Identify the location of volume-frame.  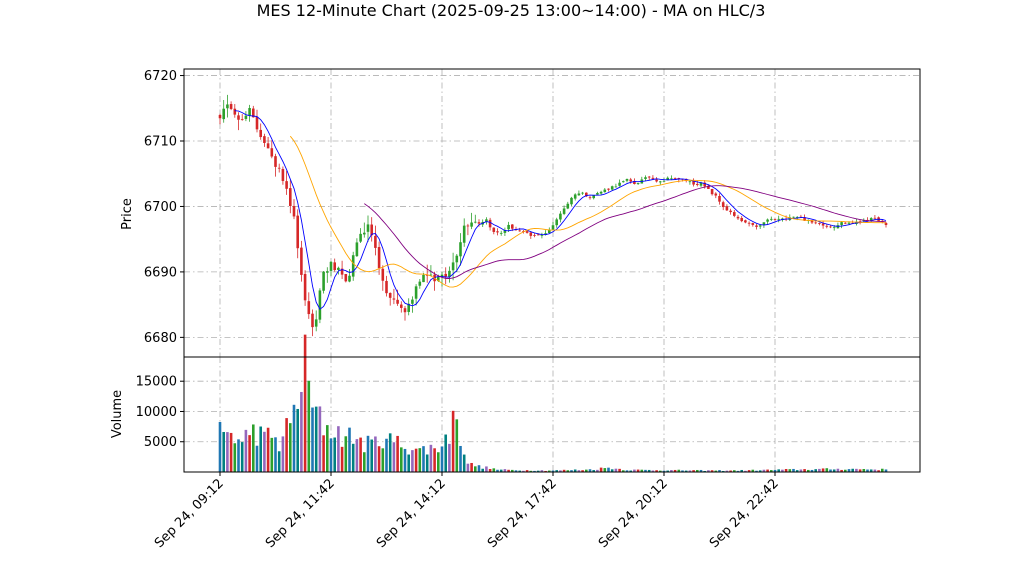
(552, 414).